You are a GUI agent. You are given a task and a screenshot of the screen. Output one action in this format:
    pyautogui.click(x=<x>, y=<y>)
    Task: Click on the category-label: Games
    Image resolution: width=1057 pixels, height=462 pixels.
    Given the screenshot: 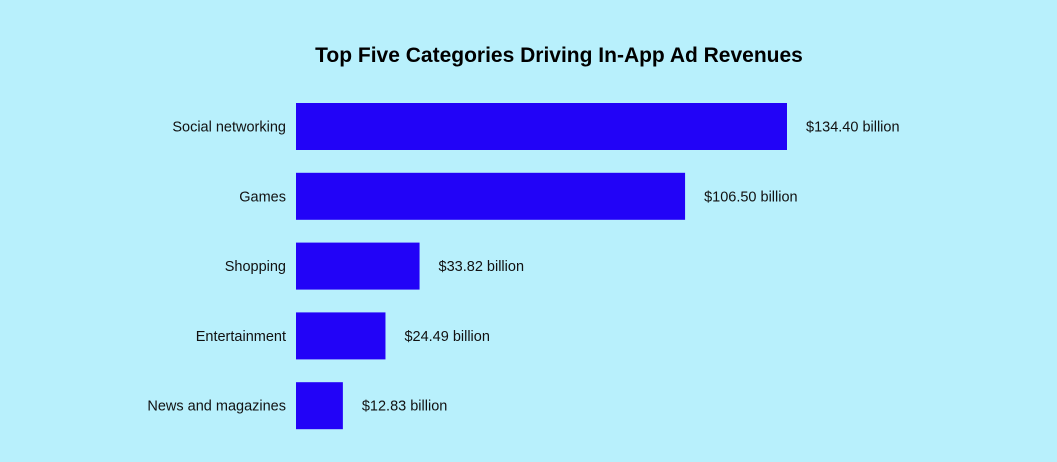 What is the action you would take?
    pyautogui.click(x=262, y=197)
    